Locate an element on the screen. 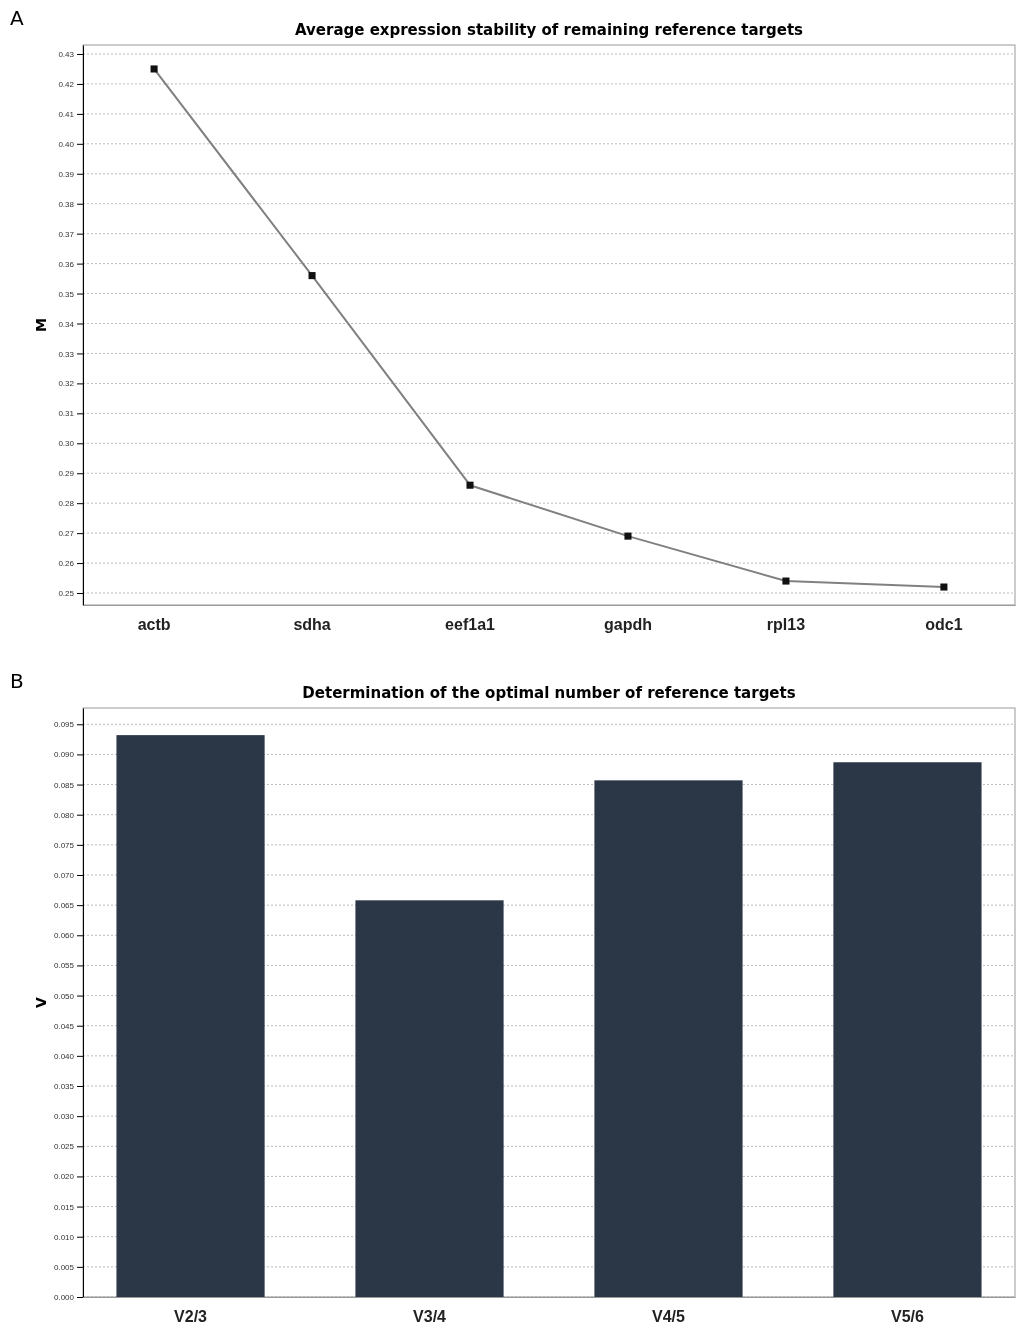  y-tick-label: 0.070 is located at coordinates (64, 876).